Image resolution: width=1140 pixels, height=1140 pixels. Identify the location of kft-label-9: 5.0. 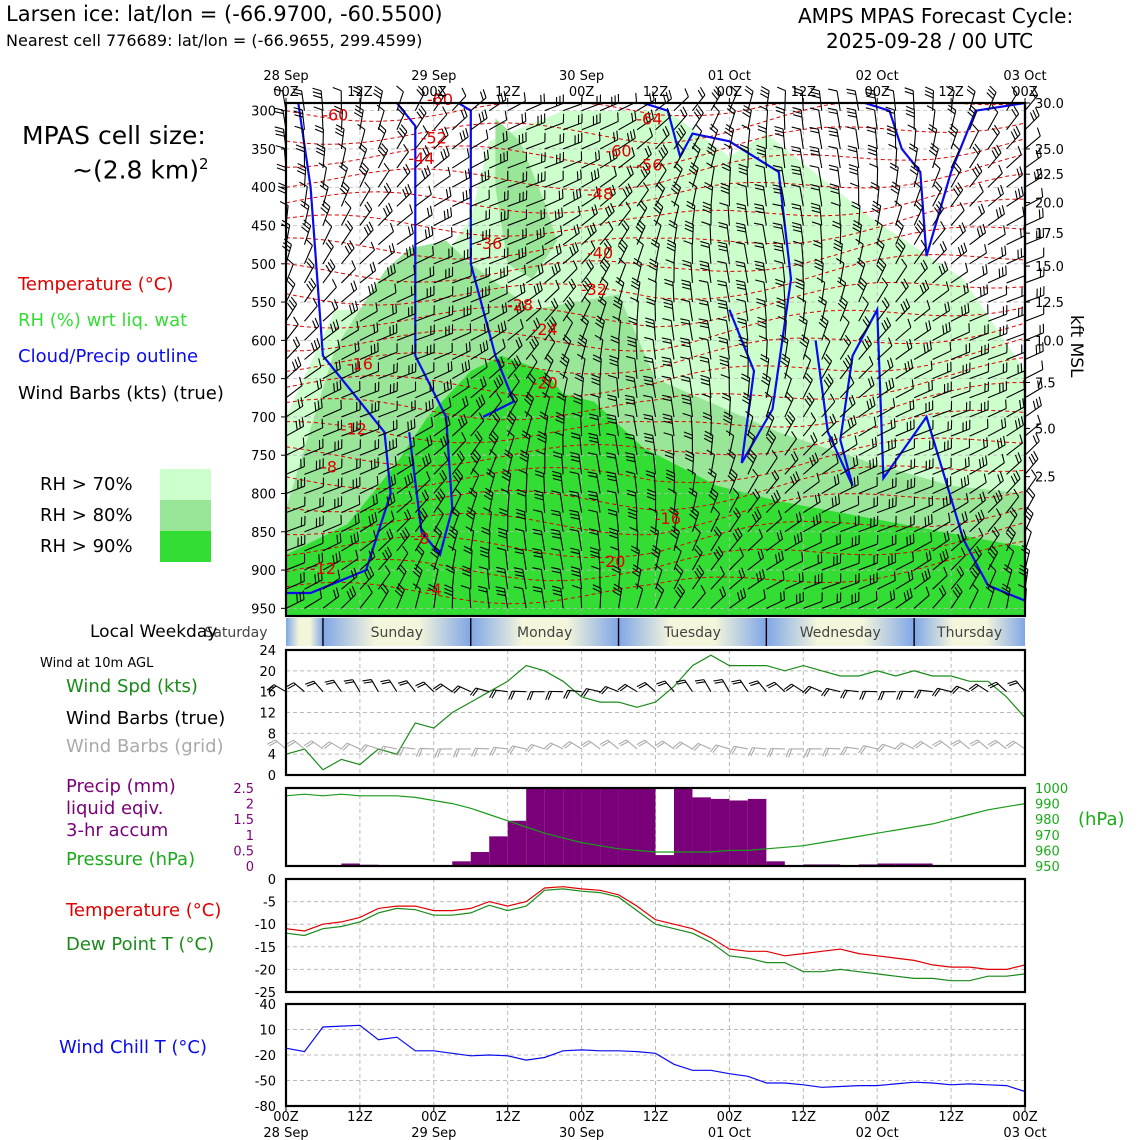
(1045, 429).